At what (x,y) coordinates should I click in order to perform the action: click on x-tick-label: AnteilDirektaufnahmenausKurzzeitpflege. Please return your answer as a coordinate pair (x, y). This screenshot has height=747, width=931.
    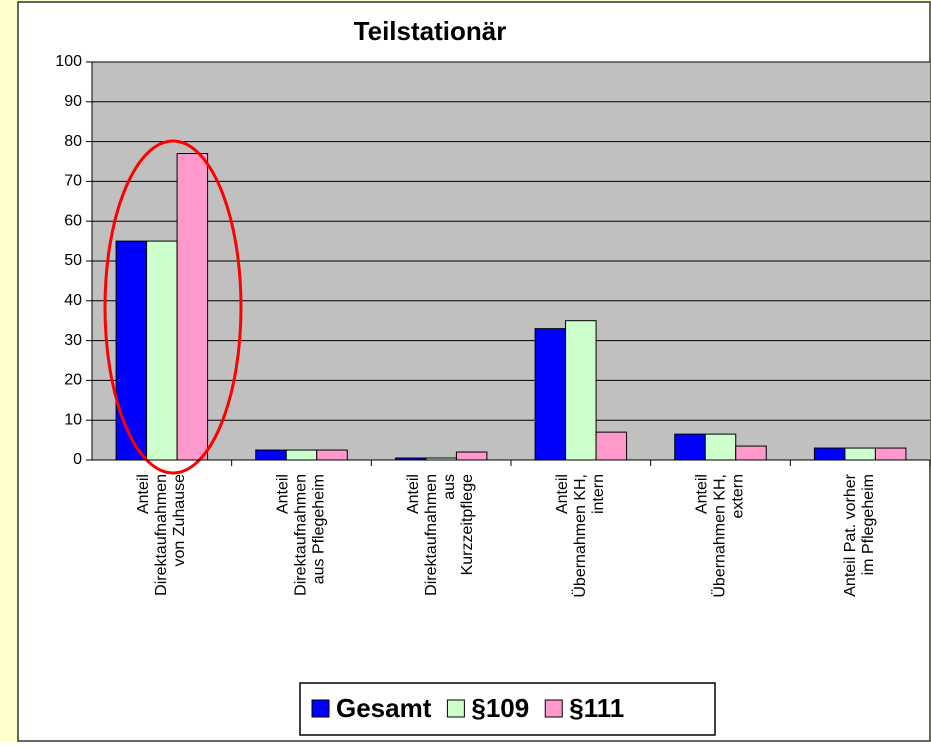
    Looking at the image, I should click on (440, 535).